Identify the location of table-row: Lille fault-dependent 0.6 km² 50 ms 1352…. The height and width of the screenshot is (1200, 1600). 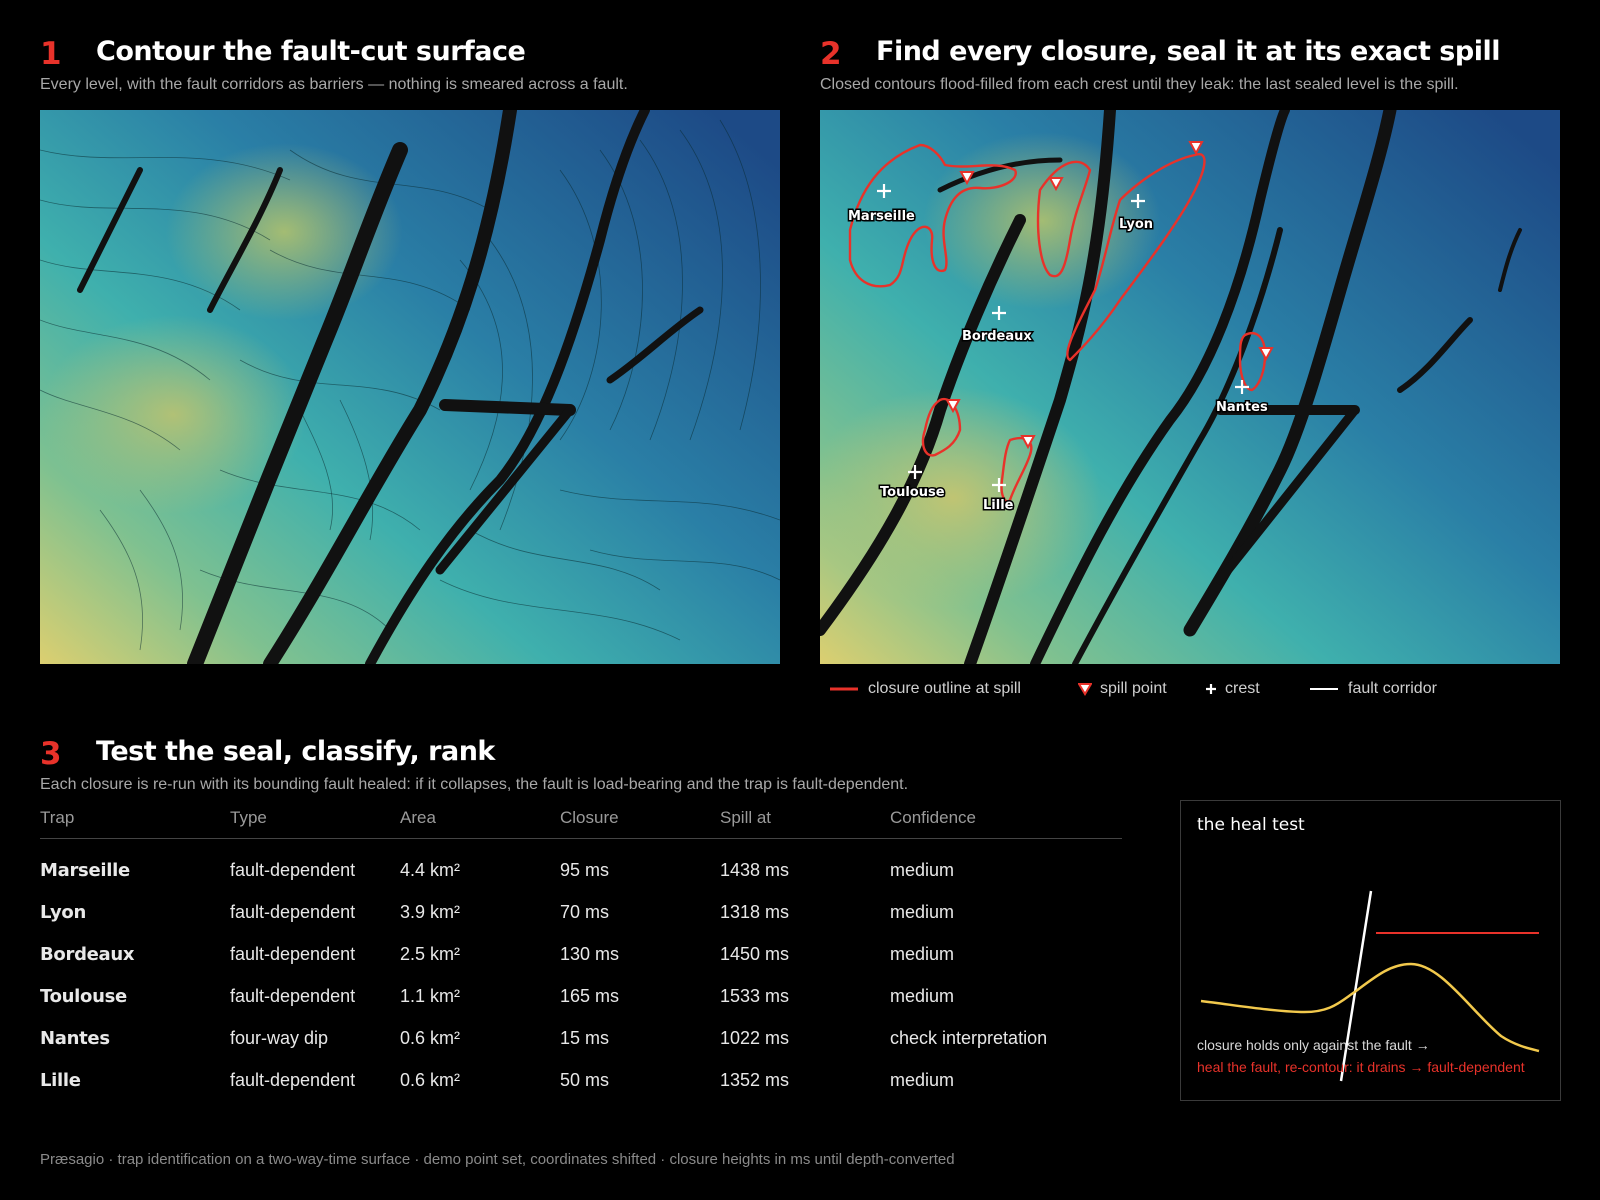
(581, 1080).